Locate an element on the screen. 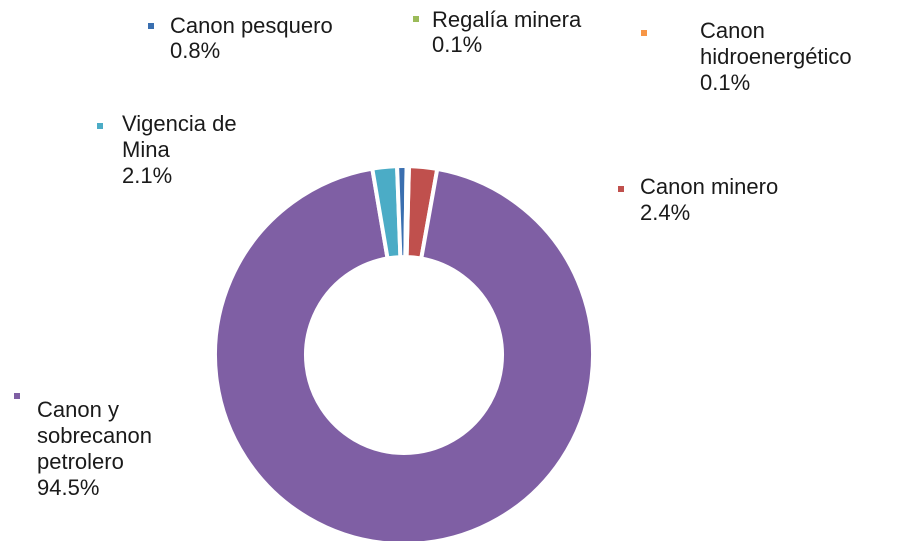 This screenshot has height=546, width=908. data-label-name-canon-y-sobrecanon-petrolero-0: Canon y is located at coordinates (78, 409).